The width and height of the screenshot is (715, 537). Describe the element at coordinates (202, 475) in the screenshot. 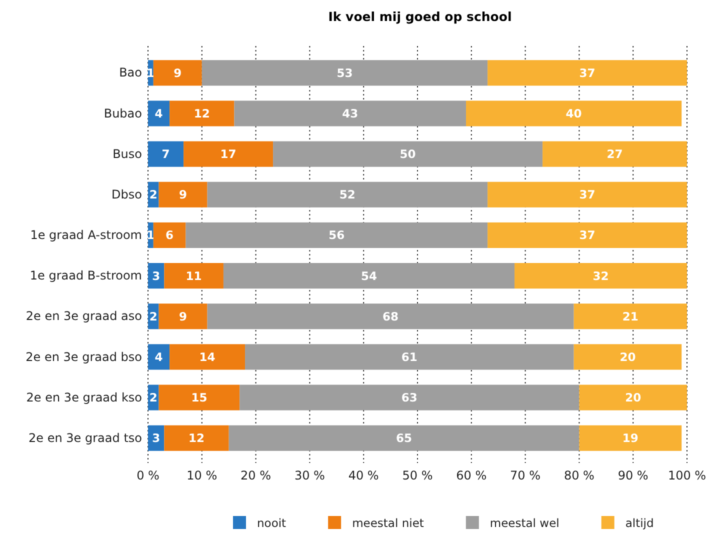

I see `x-tick-label: 10 %` at that location.